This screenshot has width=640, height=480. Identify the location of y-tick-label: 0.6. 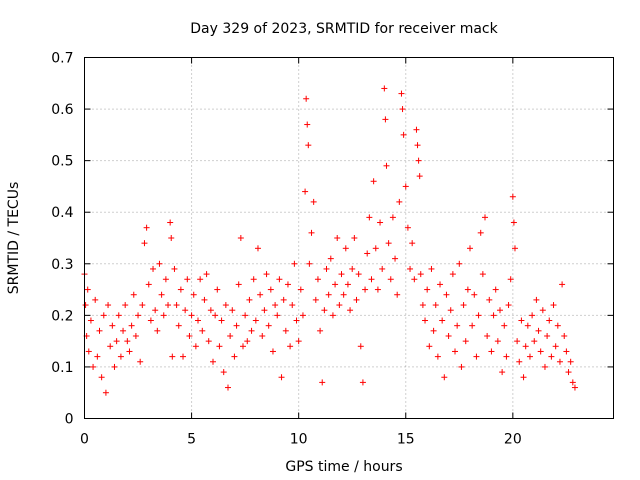
(62, 110).